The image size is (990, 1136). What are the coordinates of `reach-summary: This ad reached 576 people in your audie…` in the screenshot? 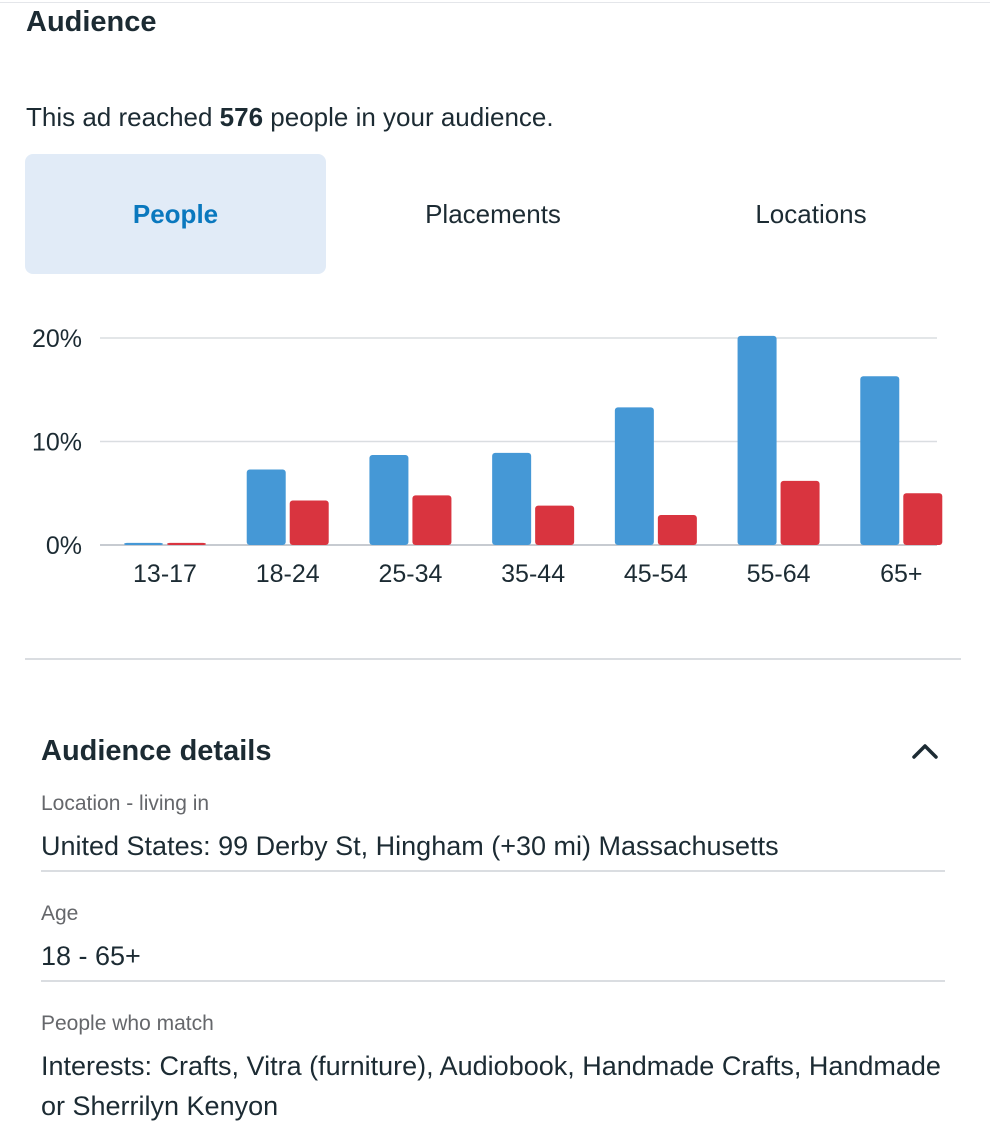 It's located at (290, 117).